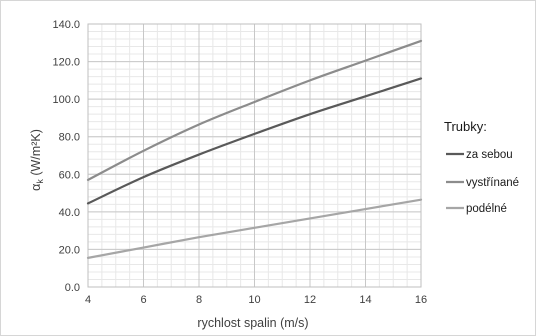 The height and width of the screenshot is (336, 536). Describe the element at coordinates (36, 154) in the screenshot. I see `y-axis-unit: (W/m²K)` at that location.